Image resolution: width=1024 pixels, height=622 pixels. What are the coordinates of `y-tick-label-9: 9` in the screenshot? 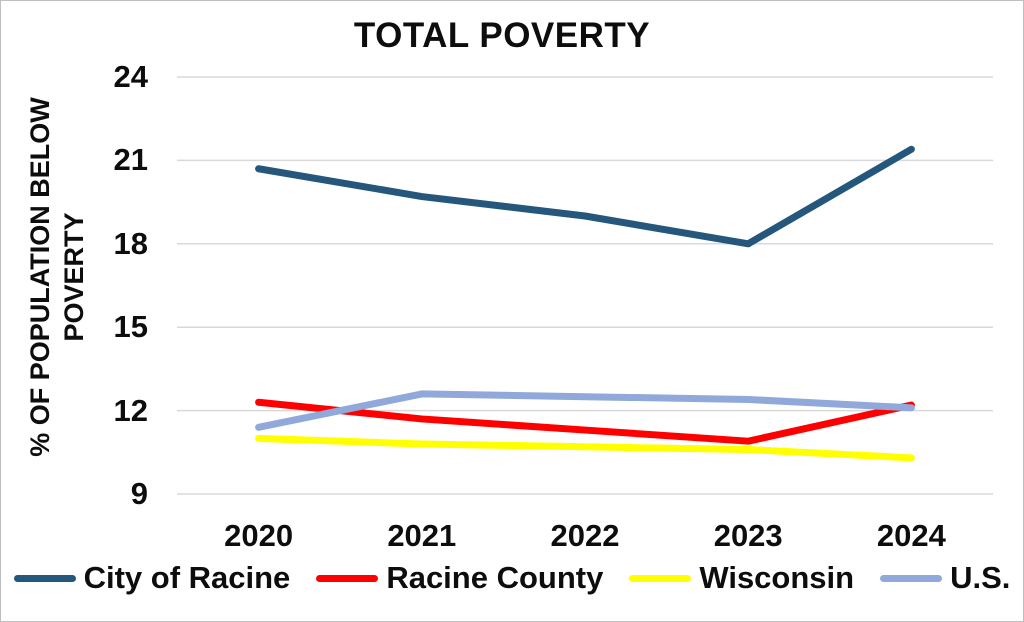 It's located at (139, 493).